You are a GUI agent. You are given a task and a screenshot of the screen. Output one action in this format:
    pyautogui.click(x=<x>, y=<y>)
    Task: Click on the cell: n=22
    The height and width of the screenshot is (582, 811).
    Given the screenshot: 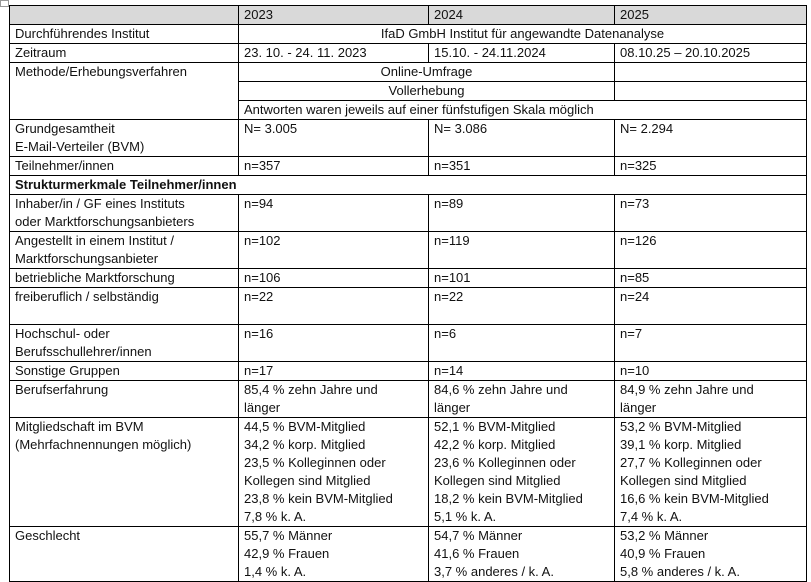 What is the action you would take?
    pyautogui.click(x=521, y=306)
    